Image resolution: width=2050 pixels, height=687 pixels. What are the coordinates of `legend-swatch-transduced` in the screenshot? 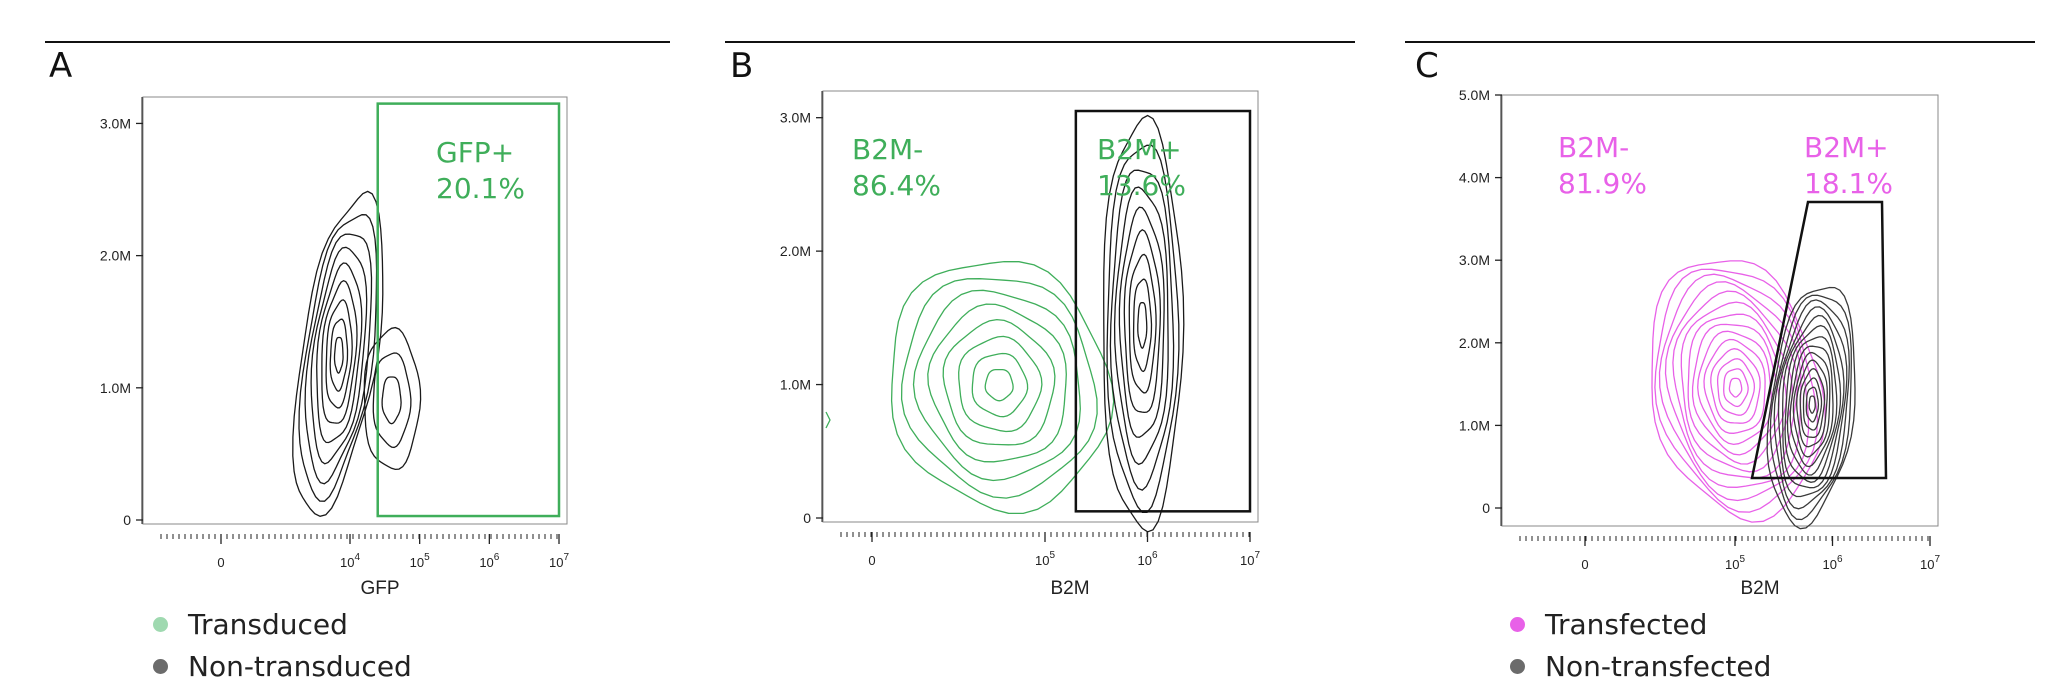 It's located at (160, 624).